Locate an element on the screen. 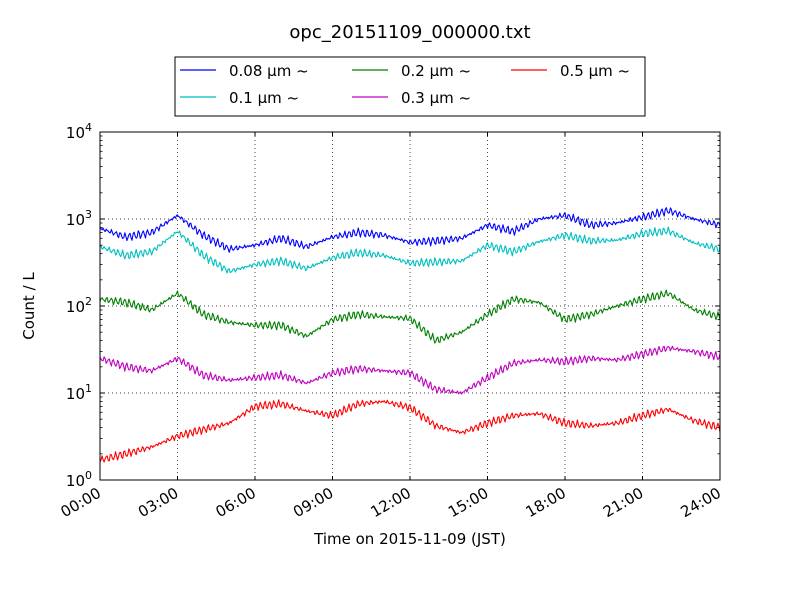 Image resolution: width=800 pixels, height=604 pixels. chart-title: opc_20151109_000000.txt is located at coordinates (409, 32).